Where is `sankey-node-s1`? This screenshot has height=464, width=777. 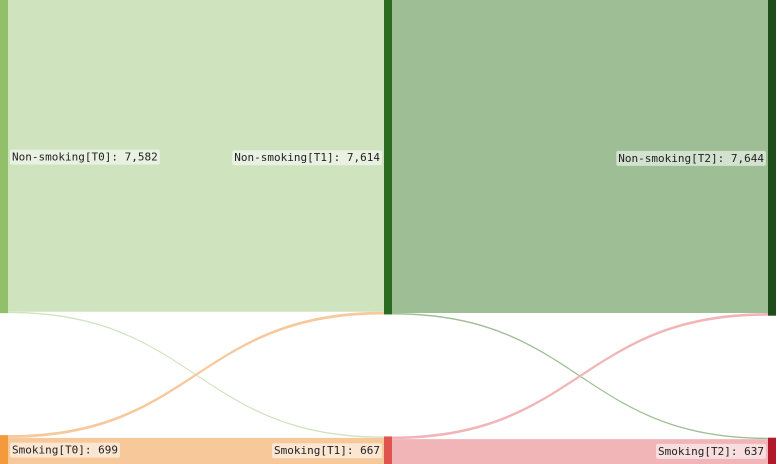 sankey-node-s1 is located at coordinates (388, 450).